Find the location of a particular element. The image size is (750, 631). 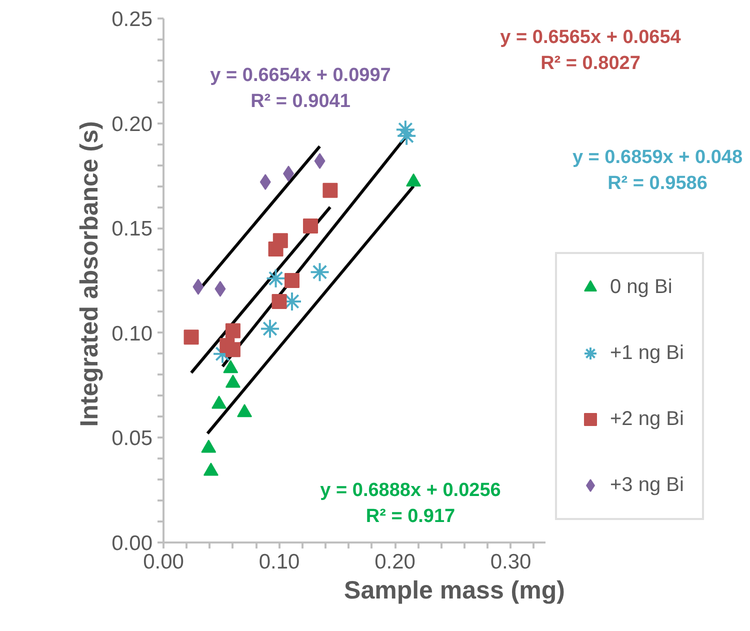

annotation: y = 0.6565x + 0.0654 R² = 0.8027 is located at coordinates (591, 50).